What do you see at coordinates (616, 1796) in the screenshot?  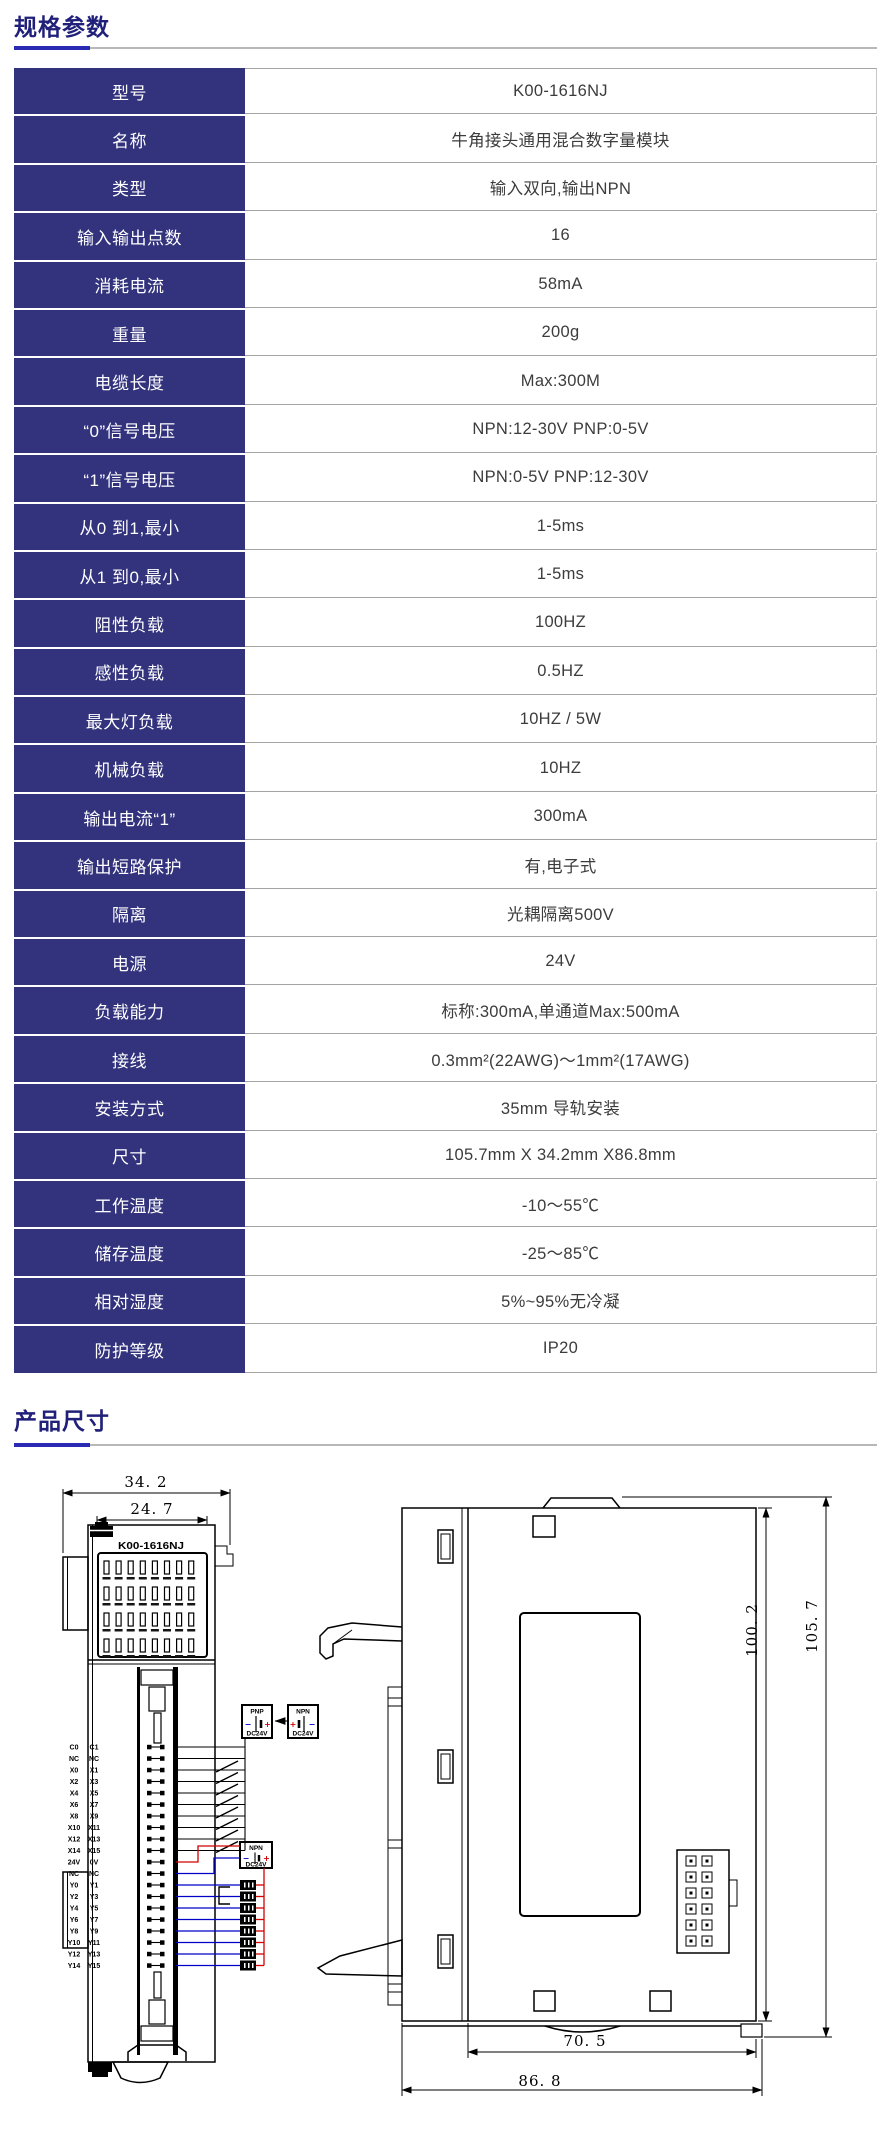 I see `side-dim-lines: 100. 2 105. 7 70. 5 86. 8` at bounding box center [616, 1796].